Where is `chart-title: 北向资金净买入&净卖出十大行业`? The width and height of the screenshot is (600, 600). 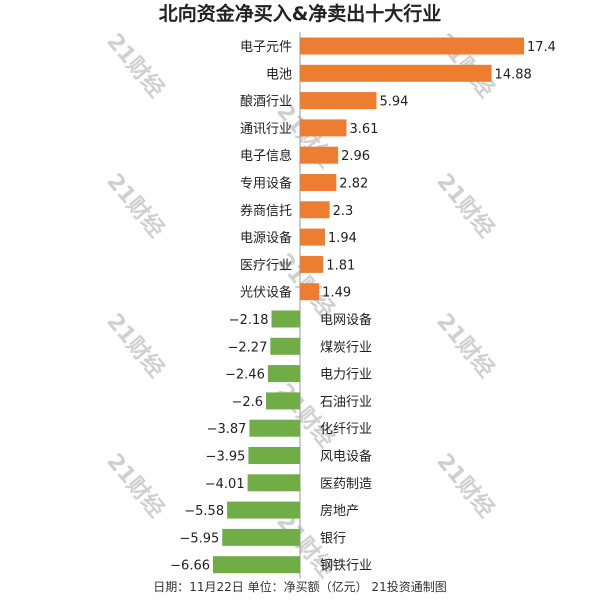
chart-title: 北向资金净买入&净卖出十大行业 is located at coordinates (300, 14).